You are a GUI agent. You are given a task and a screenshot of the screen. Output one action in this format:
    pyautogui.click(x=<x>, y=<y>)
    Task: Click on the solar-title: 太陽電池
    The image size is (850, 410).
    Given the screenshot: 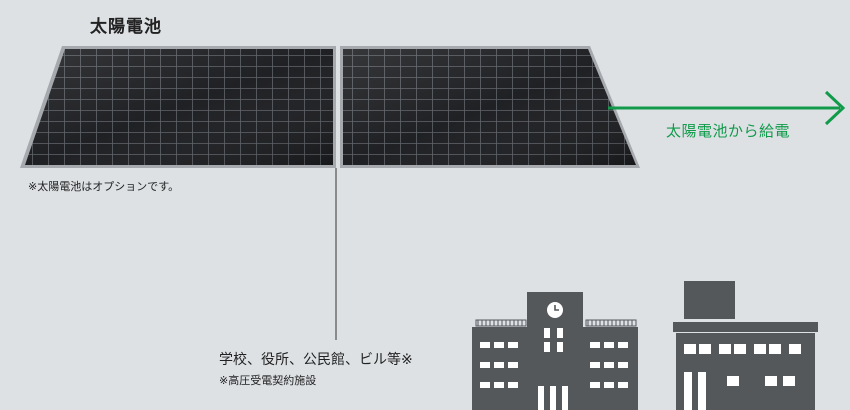 What is the action you would take?
    pyautogui.click(x=126, y=27)
    